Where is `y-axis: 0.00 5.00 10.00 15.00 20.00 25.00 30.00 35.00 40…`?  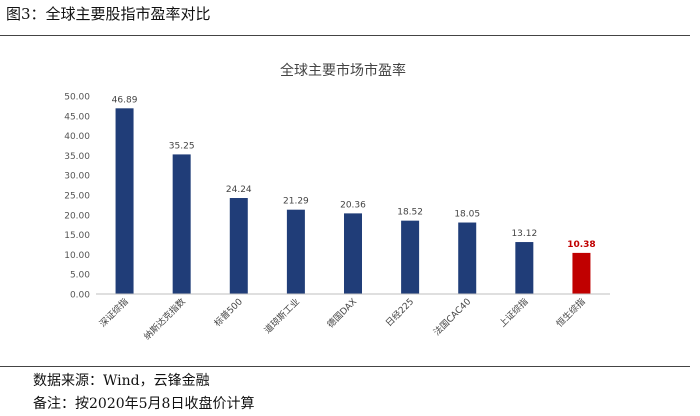
y-axis: 0.00 5.00 10.00 15.00 20.00 25.00 30.00 35.00 40… is located at coordinates (77, 197).